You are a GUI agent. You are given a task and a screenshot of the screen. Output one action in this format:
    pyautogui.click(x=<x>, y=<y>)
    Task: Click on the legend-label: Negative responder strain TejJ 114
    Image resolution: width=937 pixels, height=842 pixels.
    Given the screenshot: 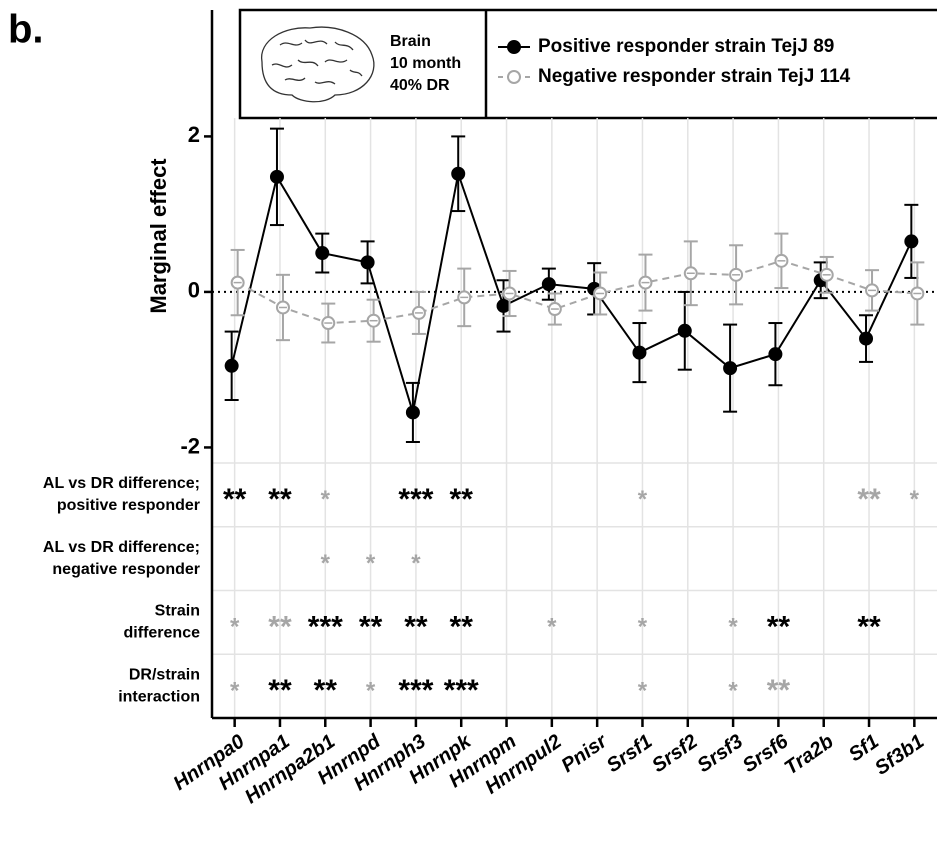 What is the action you would take?
    pyautogui.click(x=694, y=76)
    